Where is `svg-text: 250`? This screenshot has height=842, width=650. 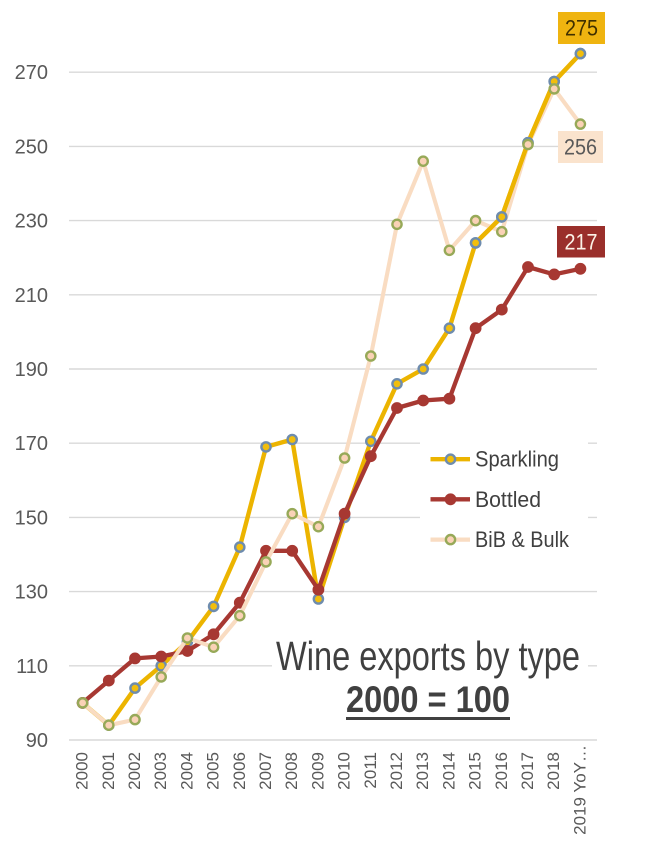
svg-text: 250 is located at coordinates (31, 147).